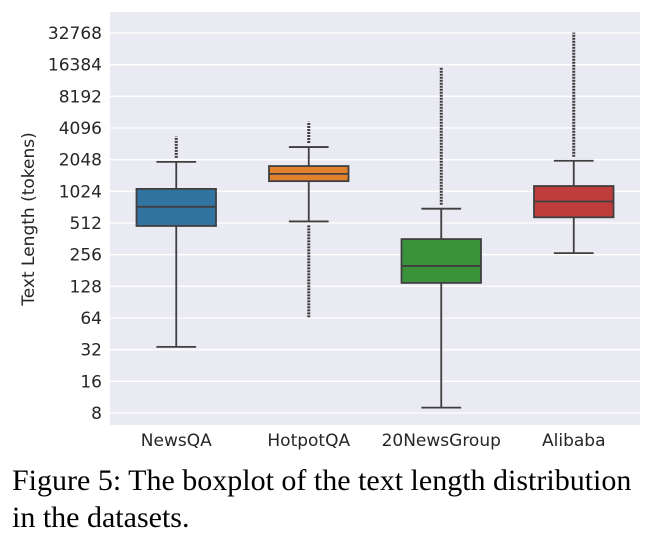  Describe the element at coordinates (80, 97) in the screenshot. I see `y-tick-label: 8192` at that location.